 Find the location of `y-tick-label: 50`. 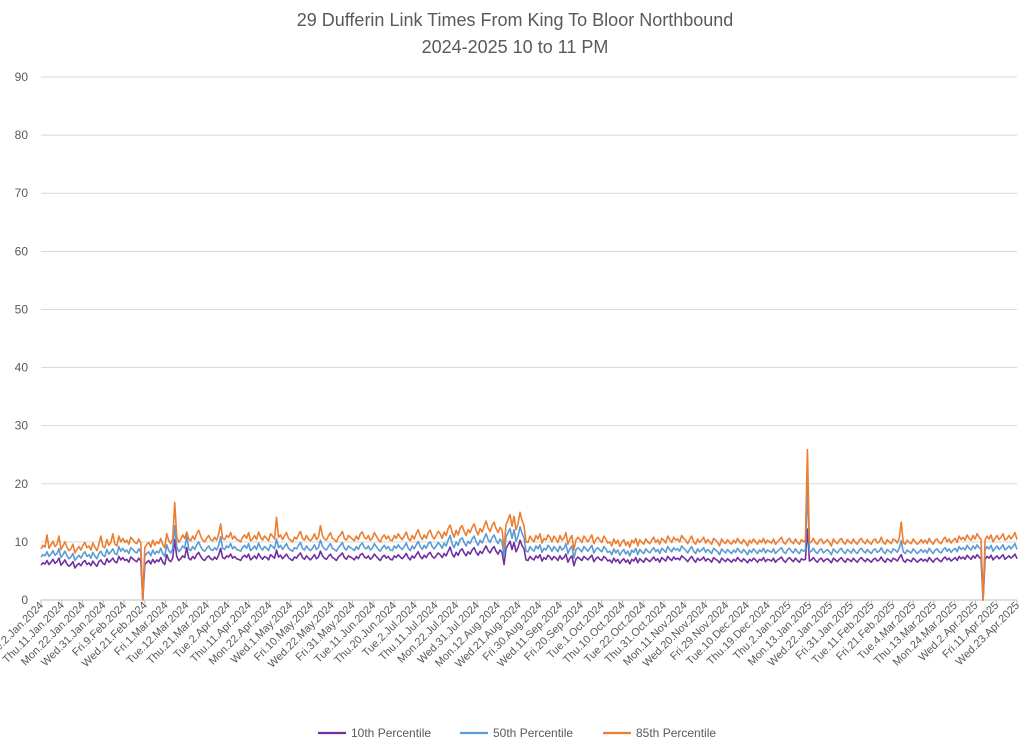

y-tick-label: 50 is located at coordinates (22, 309).